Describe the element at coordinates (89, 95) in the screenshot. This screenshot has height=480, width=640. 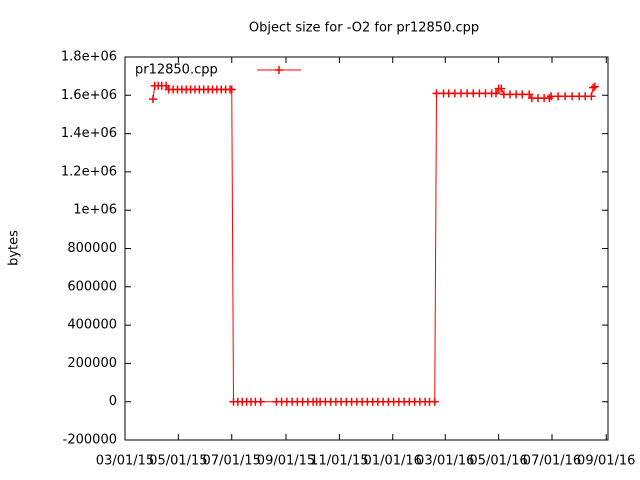
I see `y-tick-label: 1.6e+06` at that location.